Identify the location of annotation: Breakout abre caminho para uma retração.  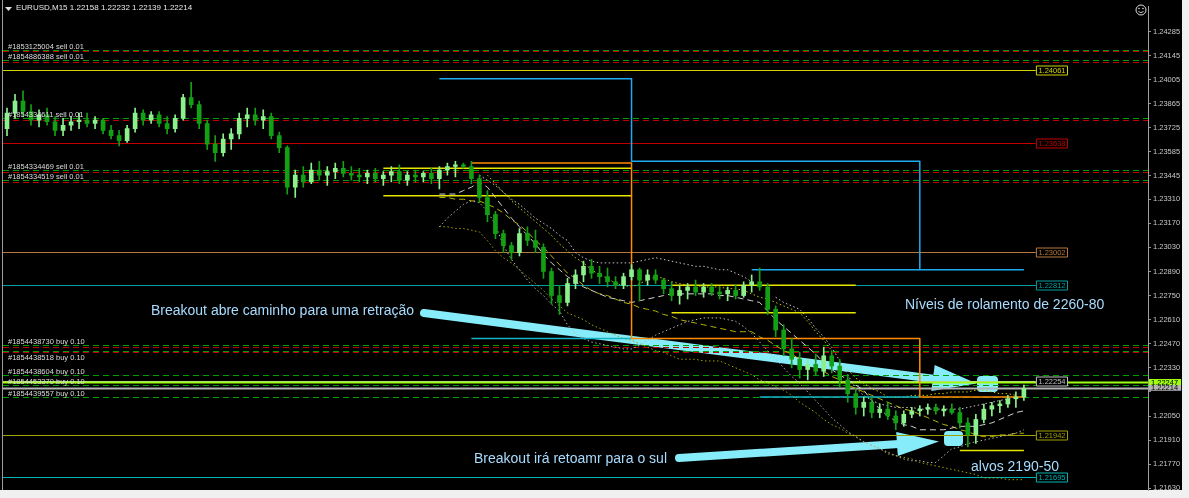
(282, 310).